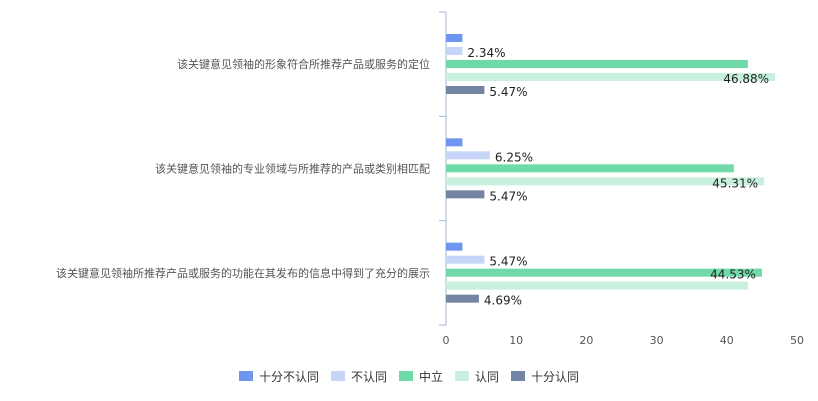  Describe the element at coordinates (368, 376) in the screenshot. I see `legend-label: 不认同` at that location.